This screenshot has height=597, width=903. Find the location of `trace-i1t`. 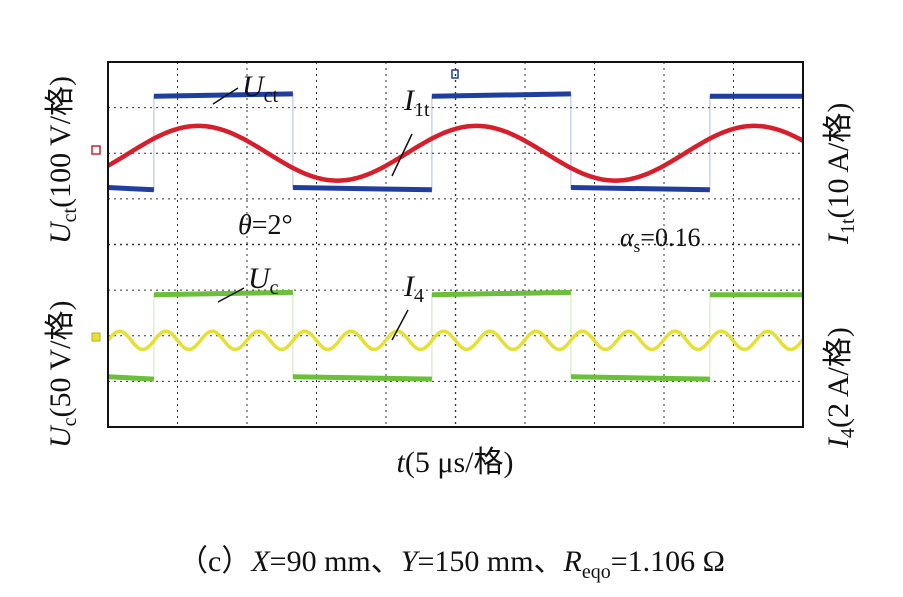

trace-i1t is located at coordinates (455, 153).